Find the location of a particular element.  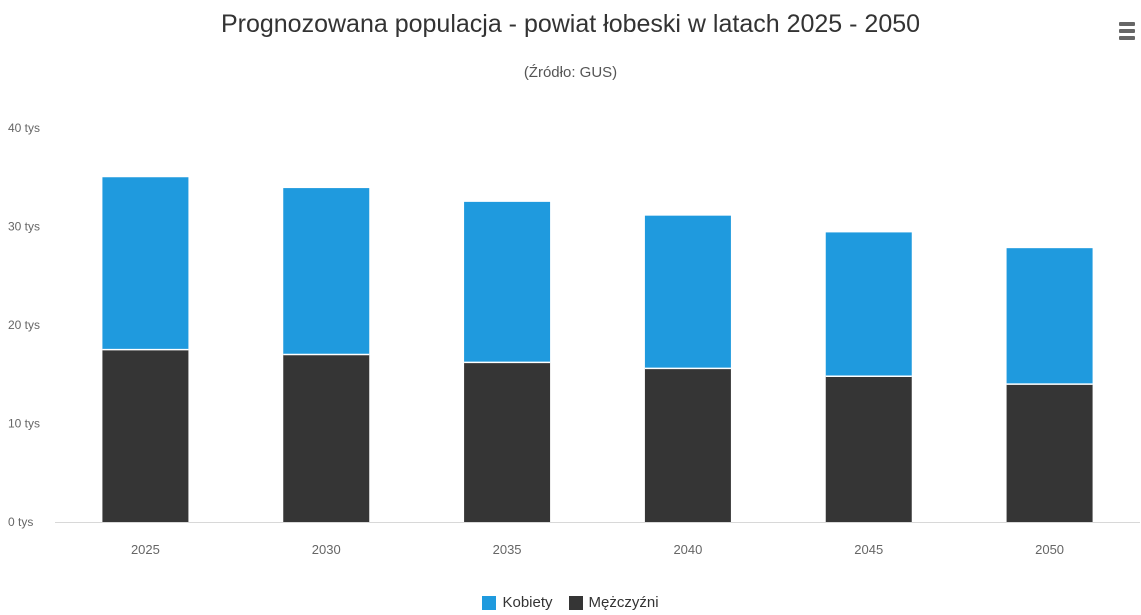

hamburger-menu-icon is located at coordinates (1127, 33).